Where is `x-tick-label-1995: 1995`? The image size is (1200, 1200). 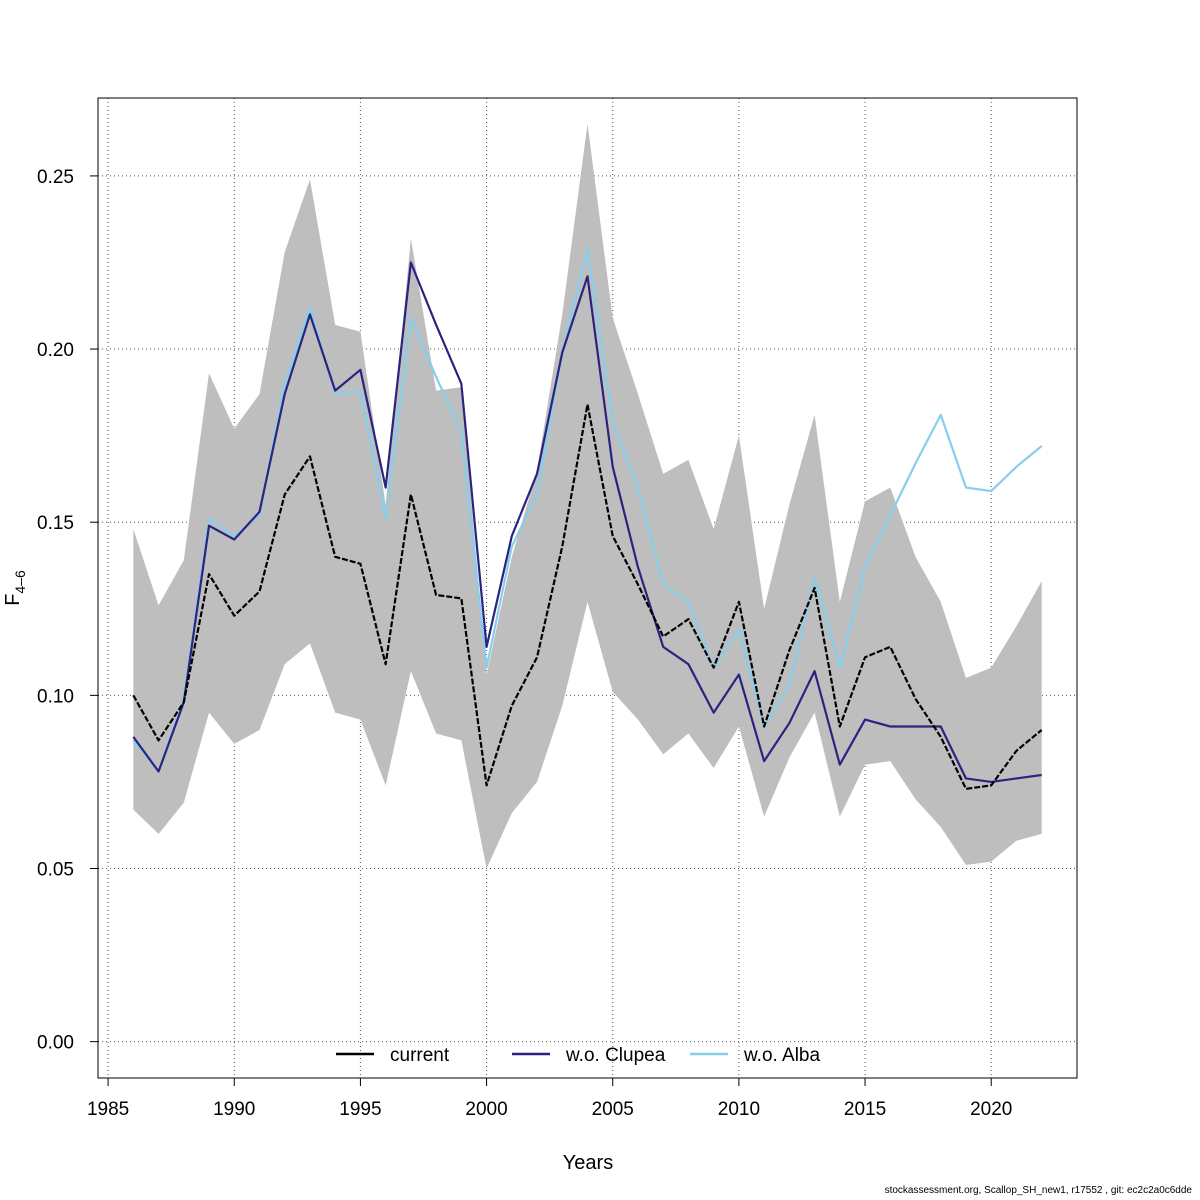 x-tick-label-1995: 1995 is located at coordinates (360, 1109).